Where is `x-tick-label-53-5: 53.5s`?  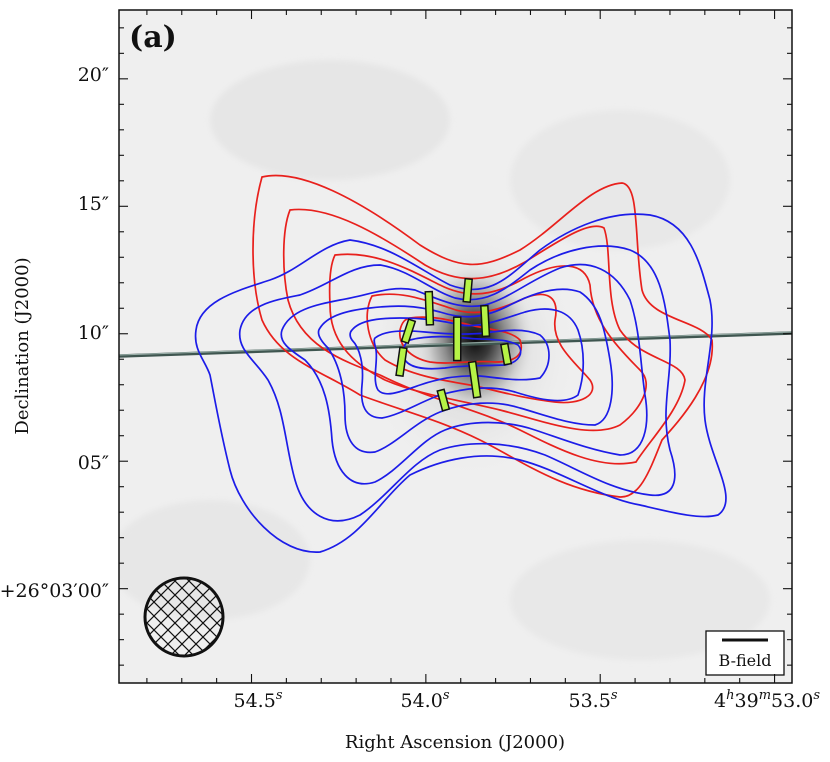 x-tick-label-53-5: 53.5s is located at coordinates (593, 700).